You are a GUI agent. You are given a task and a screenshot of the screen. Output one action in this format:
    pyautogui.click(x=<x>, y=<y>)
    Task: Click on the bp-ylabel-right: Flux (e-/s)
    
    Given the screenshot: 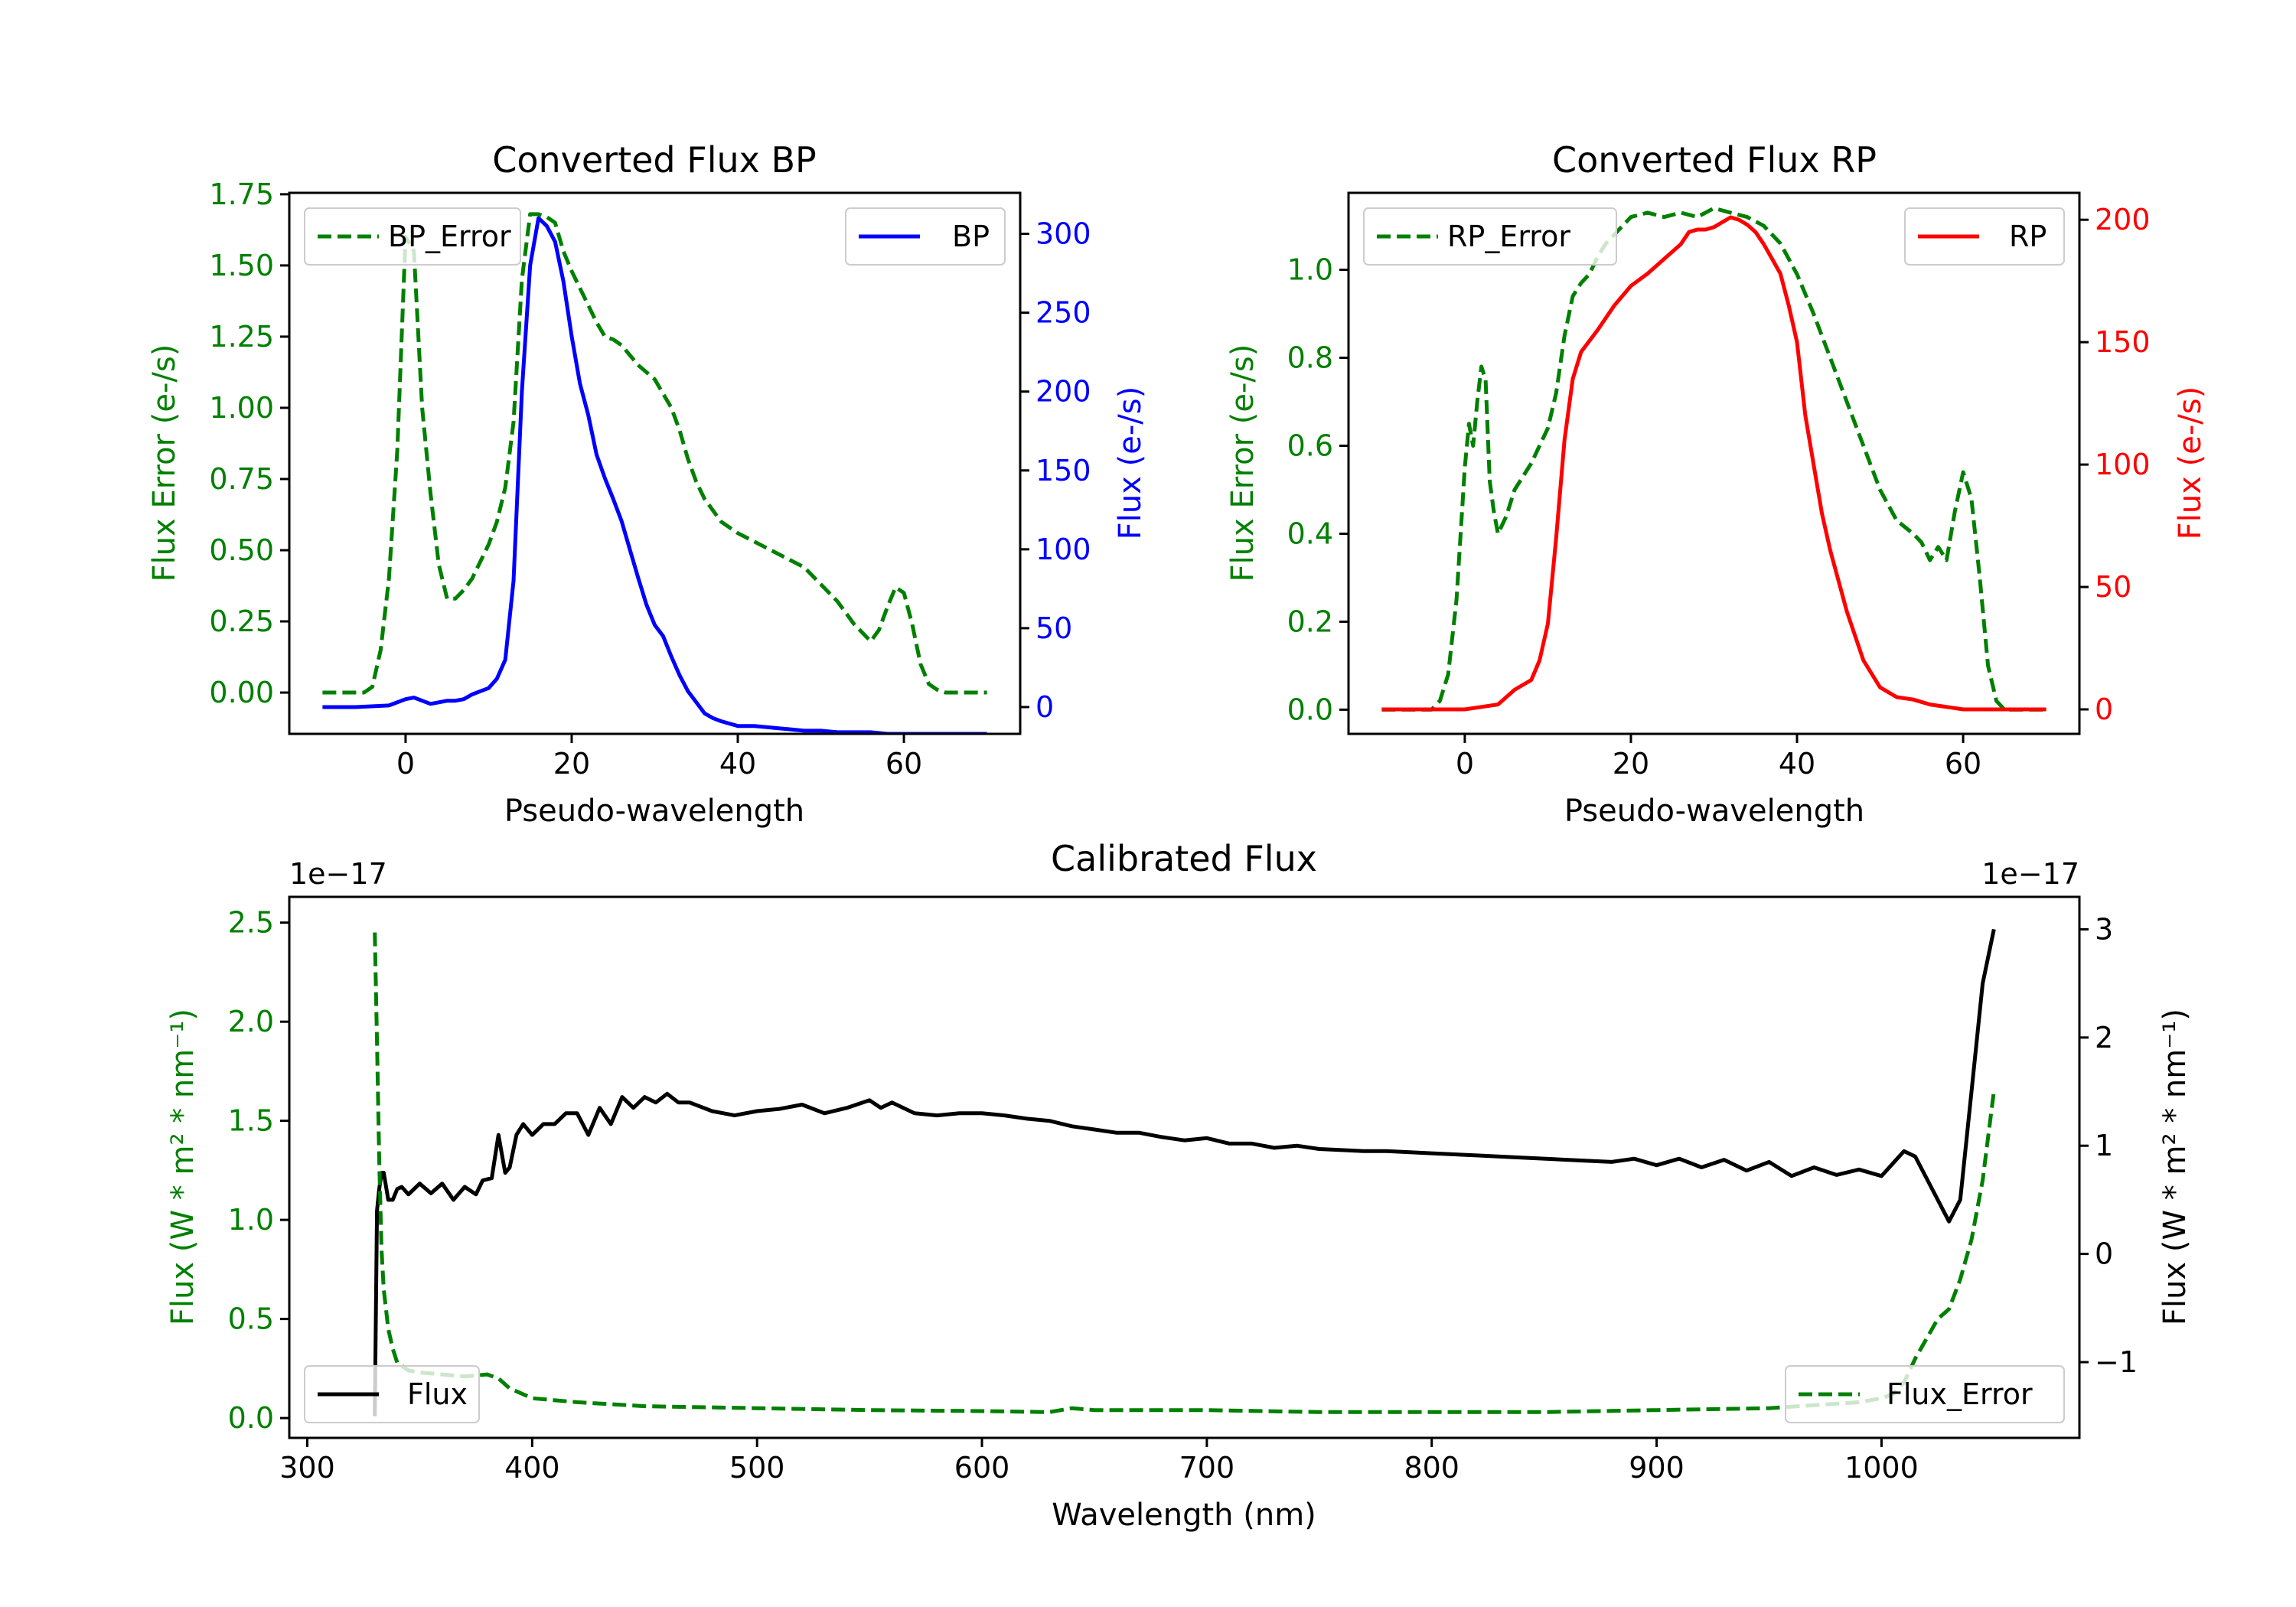 What is the action you would take?
    pyautogui.click(x=1130, y=463)
    